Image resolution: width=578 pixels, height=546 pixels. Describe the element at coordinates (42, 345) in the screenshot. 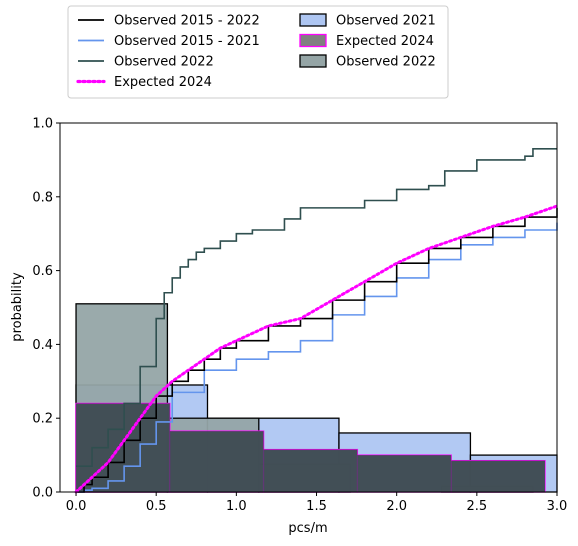

I see `y-tick-label: 0.4` at that location.